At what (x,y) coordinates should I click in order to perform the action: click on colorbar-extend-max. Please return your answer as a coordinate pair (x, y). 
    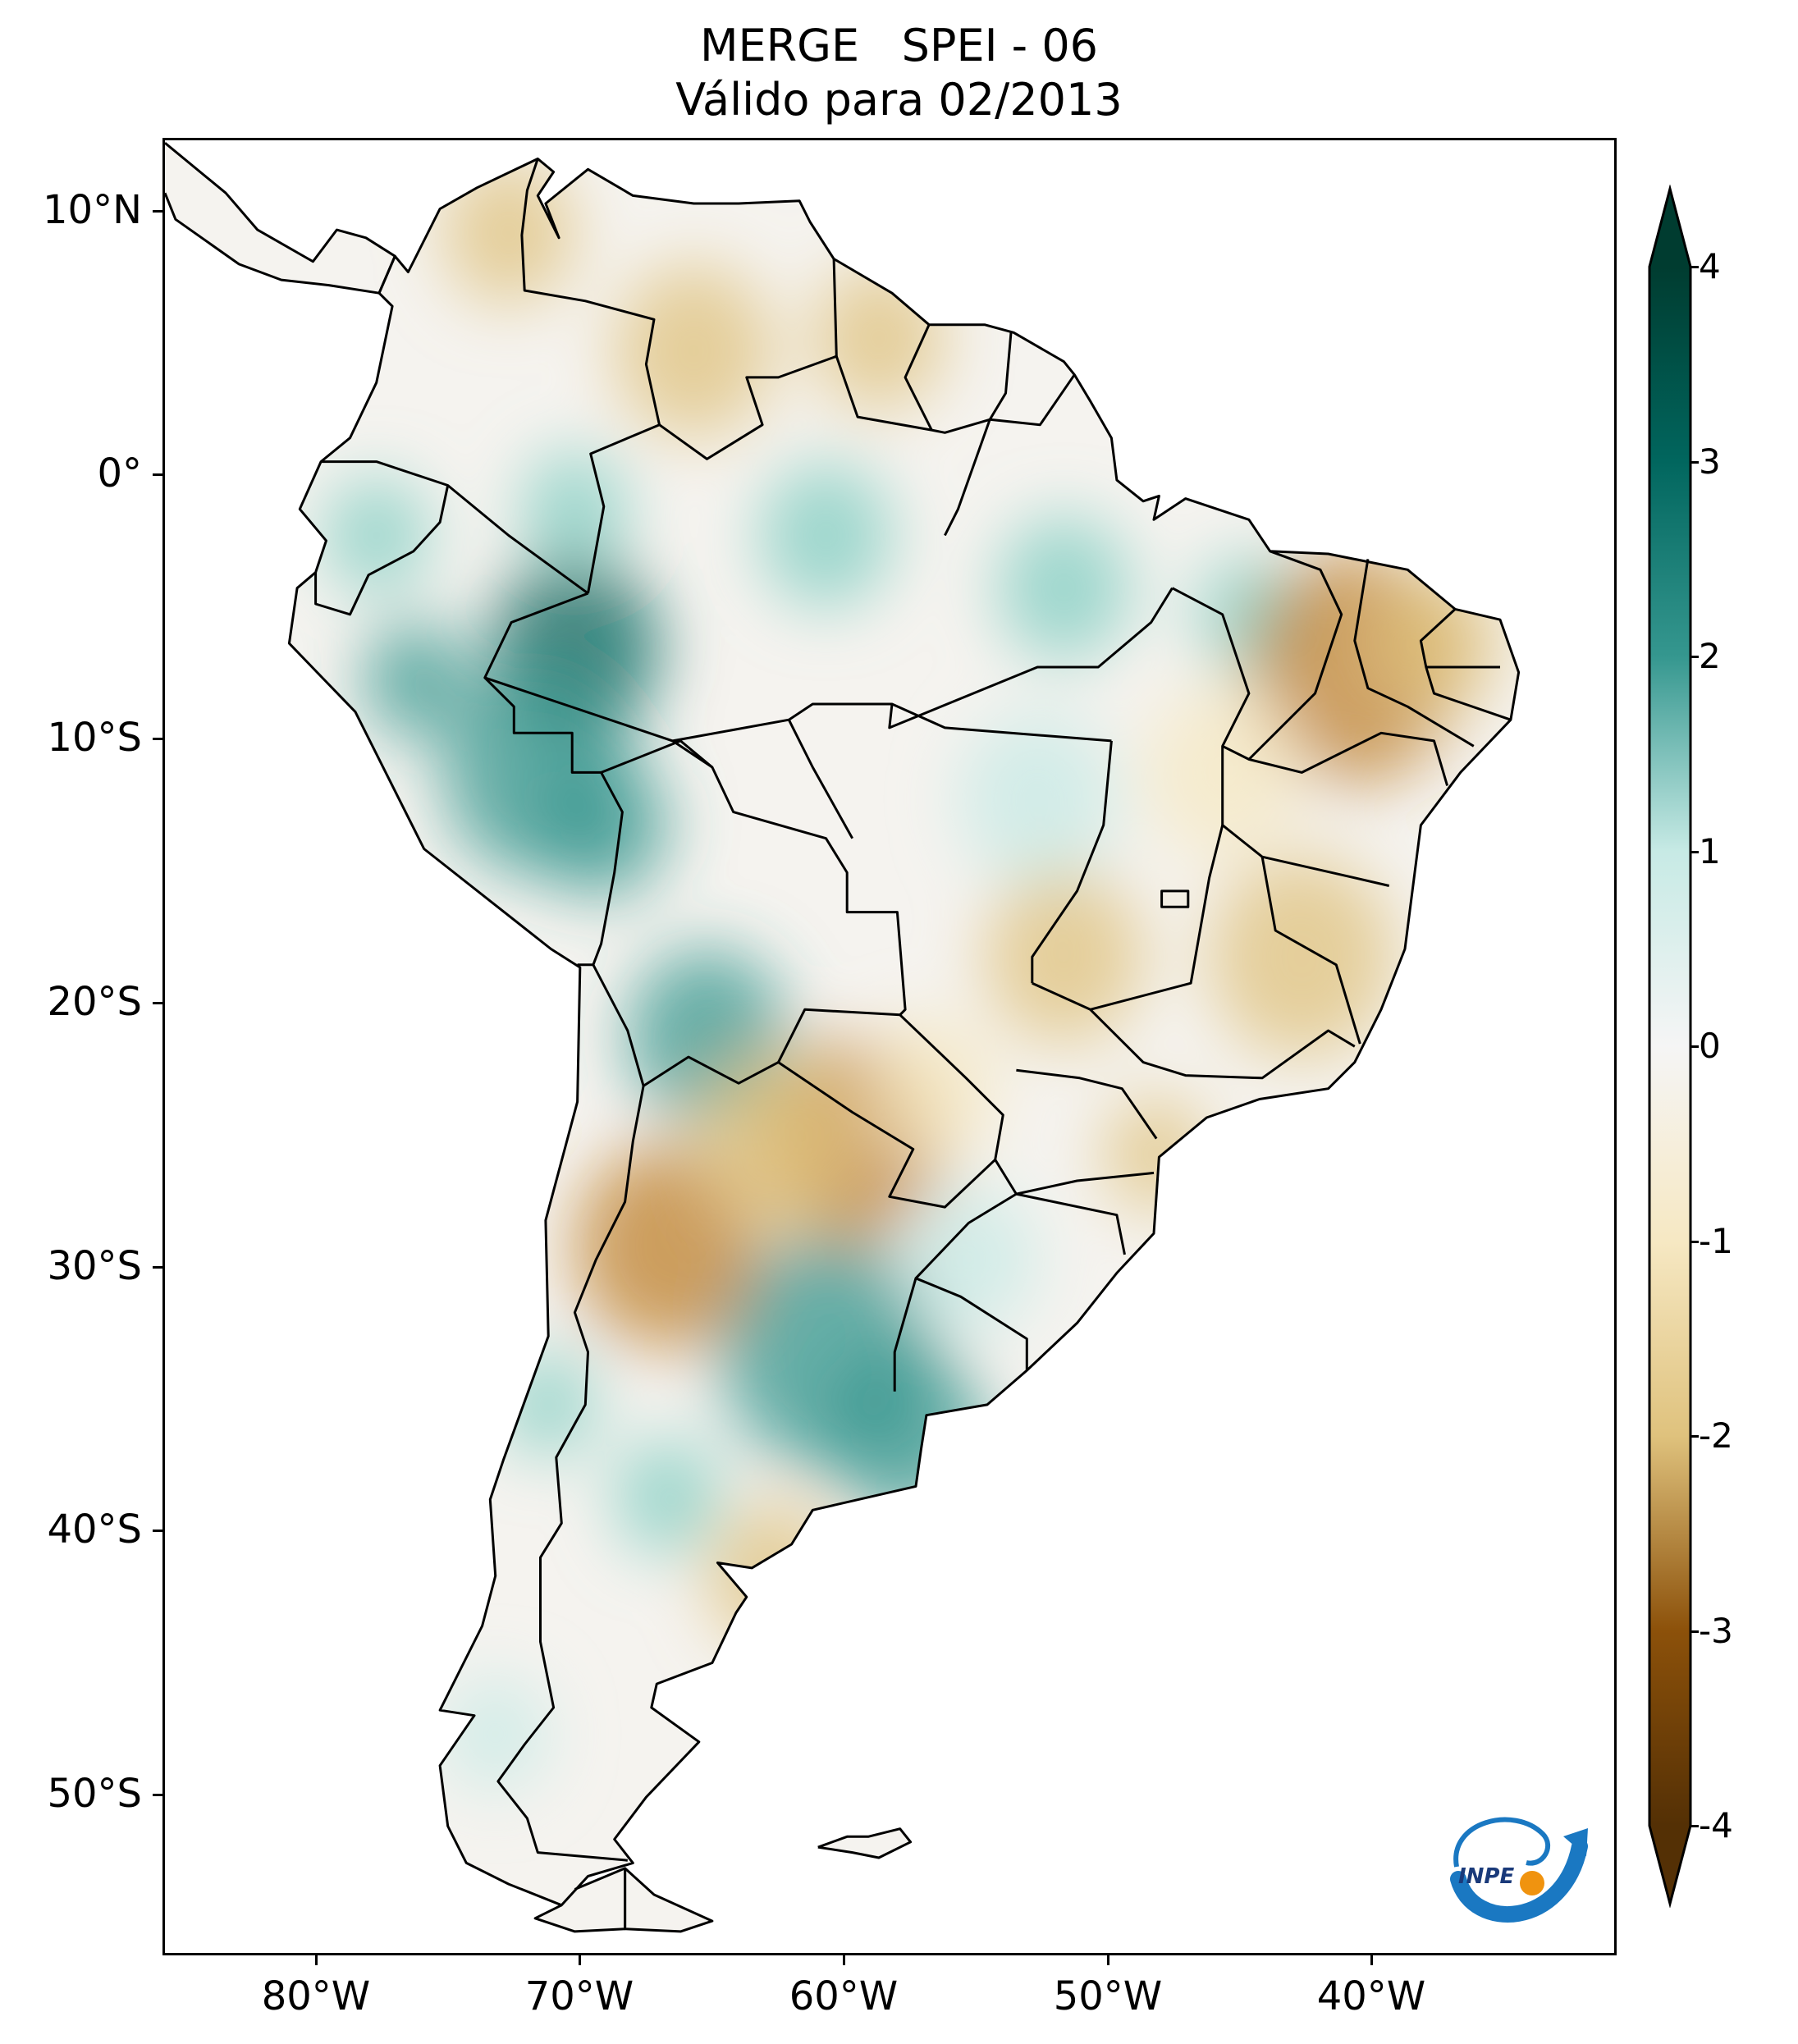
    Looking at the image, I should click on (1669, 228).